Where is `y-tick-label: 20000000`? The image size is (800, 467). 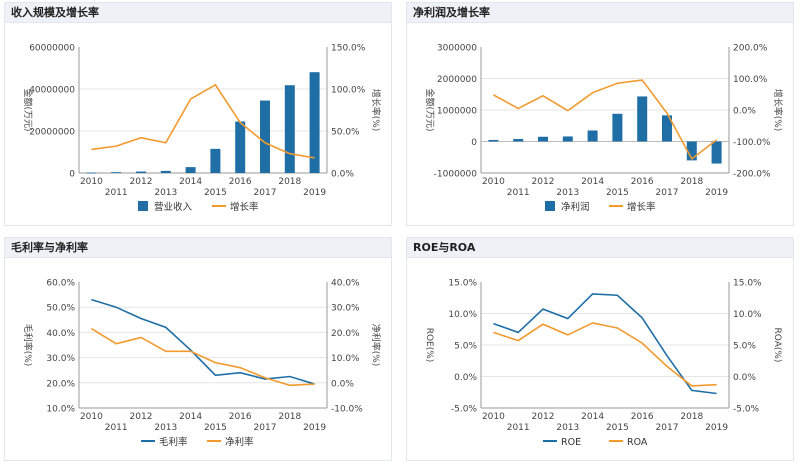
y-tick-label: 20000000 is located at coordinates (52, 133).